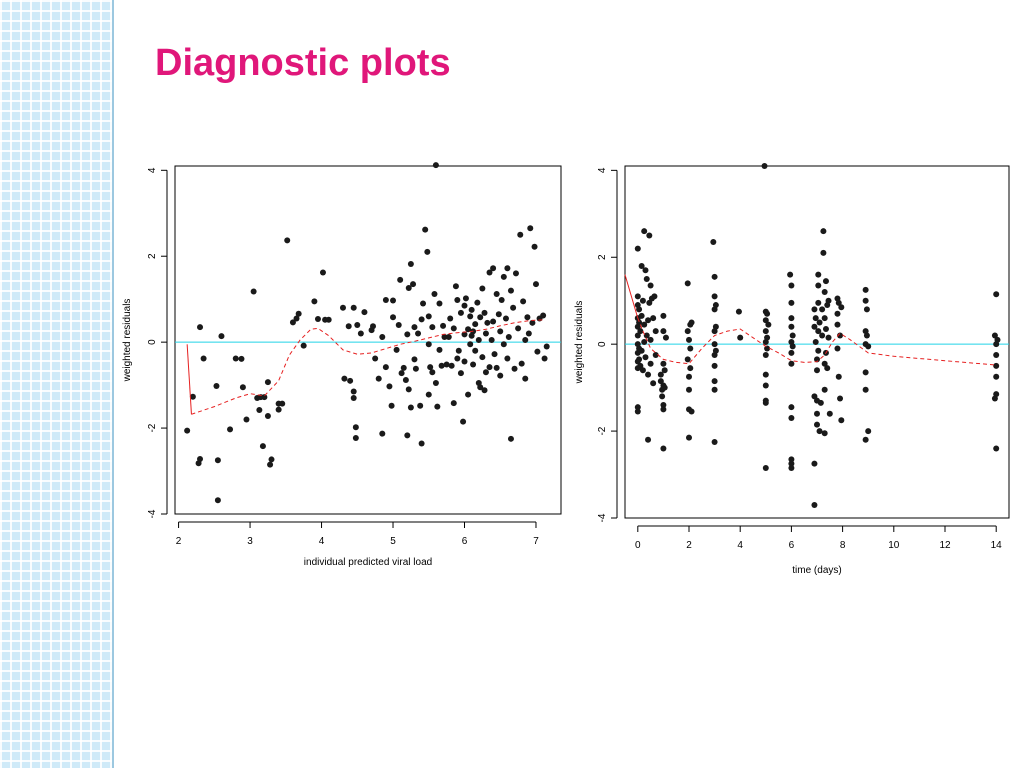 The width and height of the screenshot is (1024, 768). I want to click on sidebar-edge-line, so click(113, 384).